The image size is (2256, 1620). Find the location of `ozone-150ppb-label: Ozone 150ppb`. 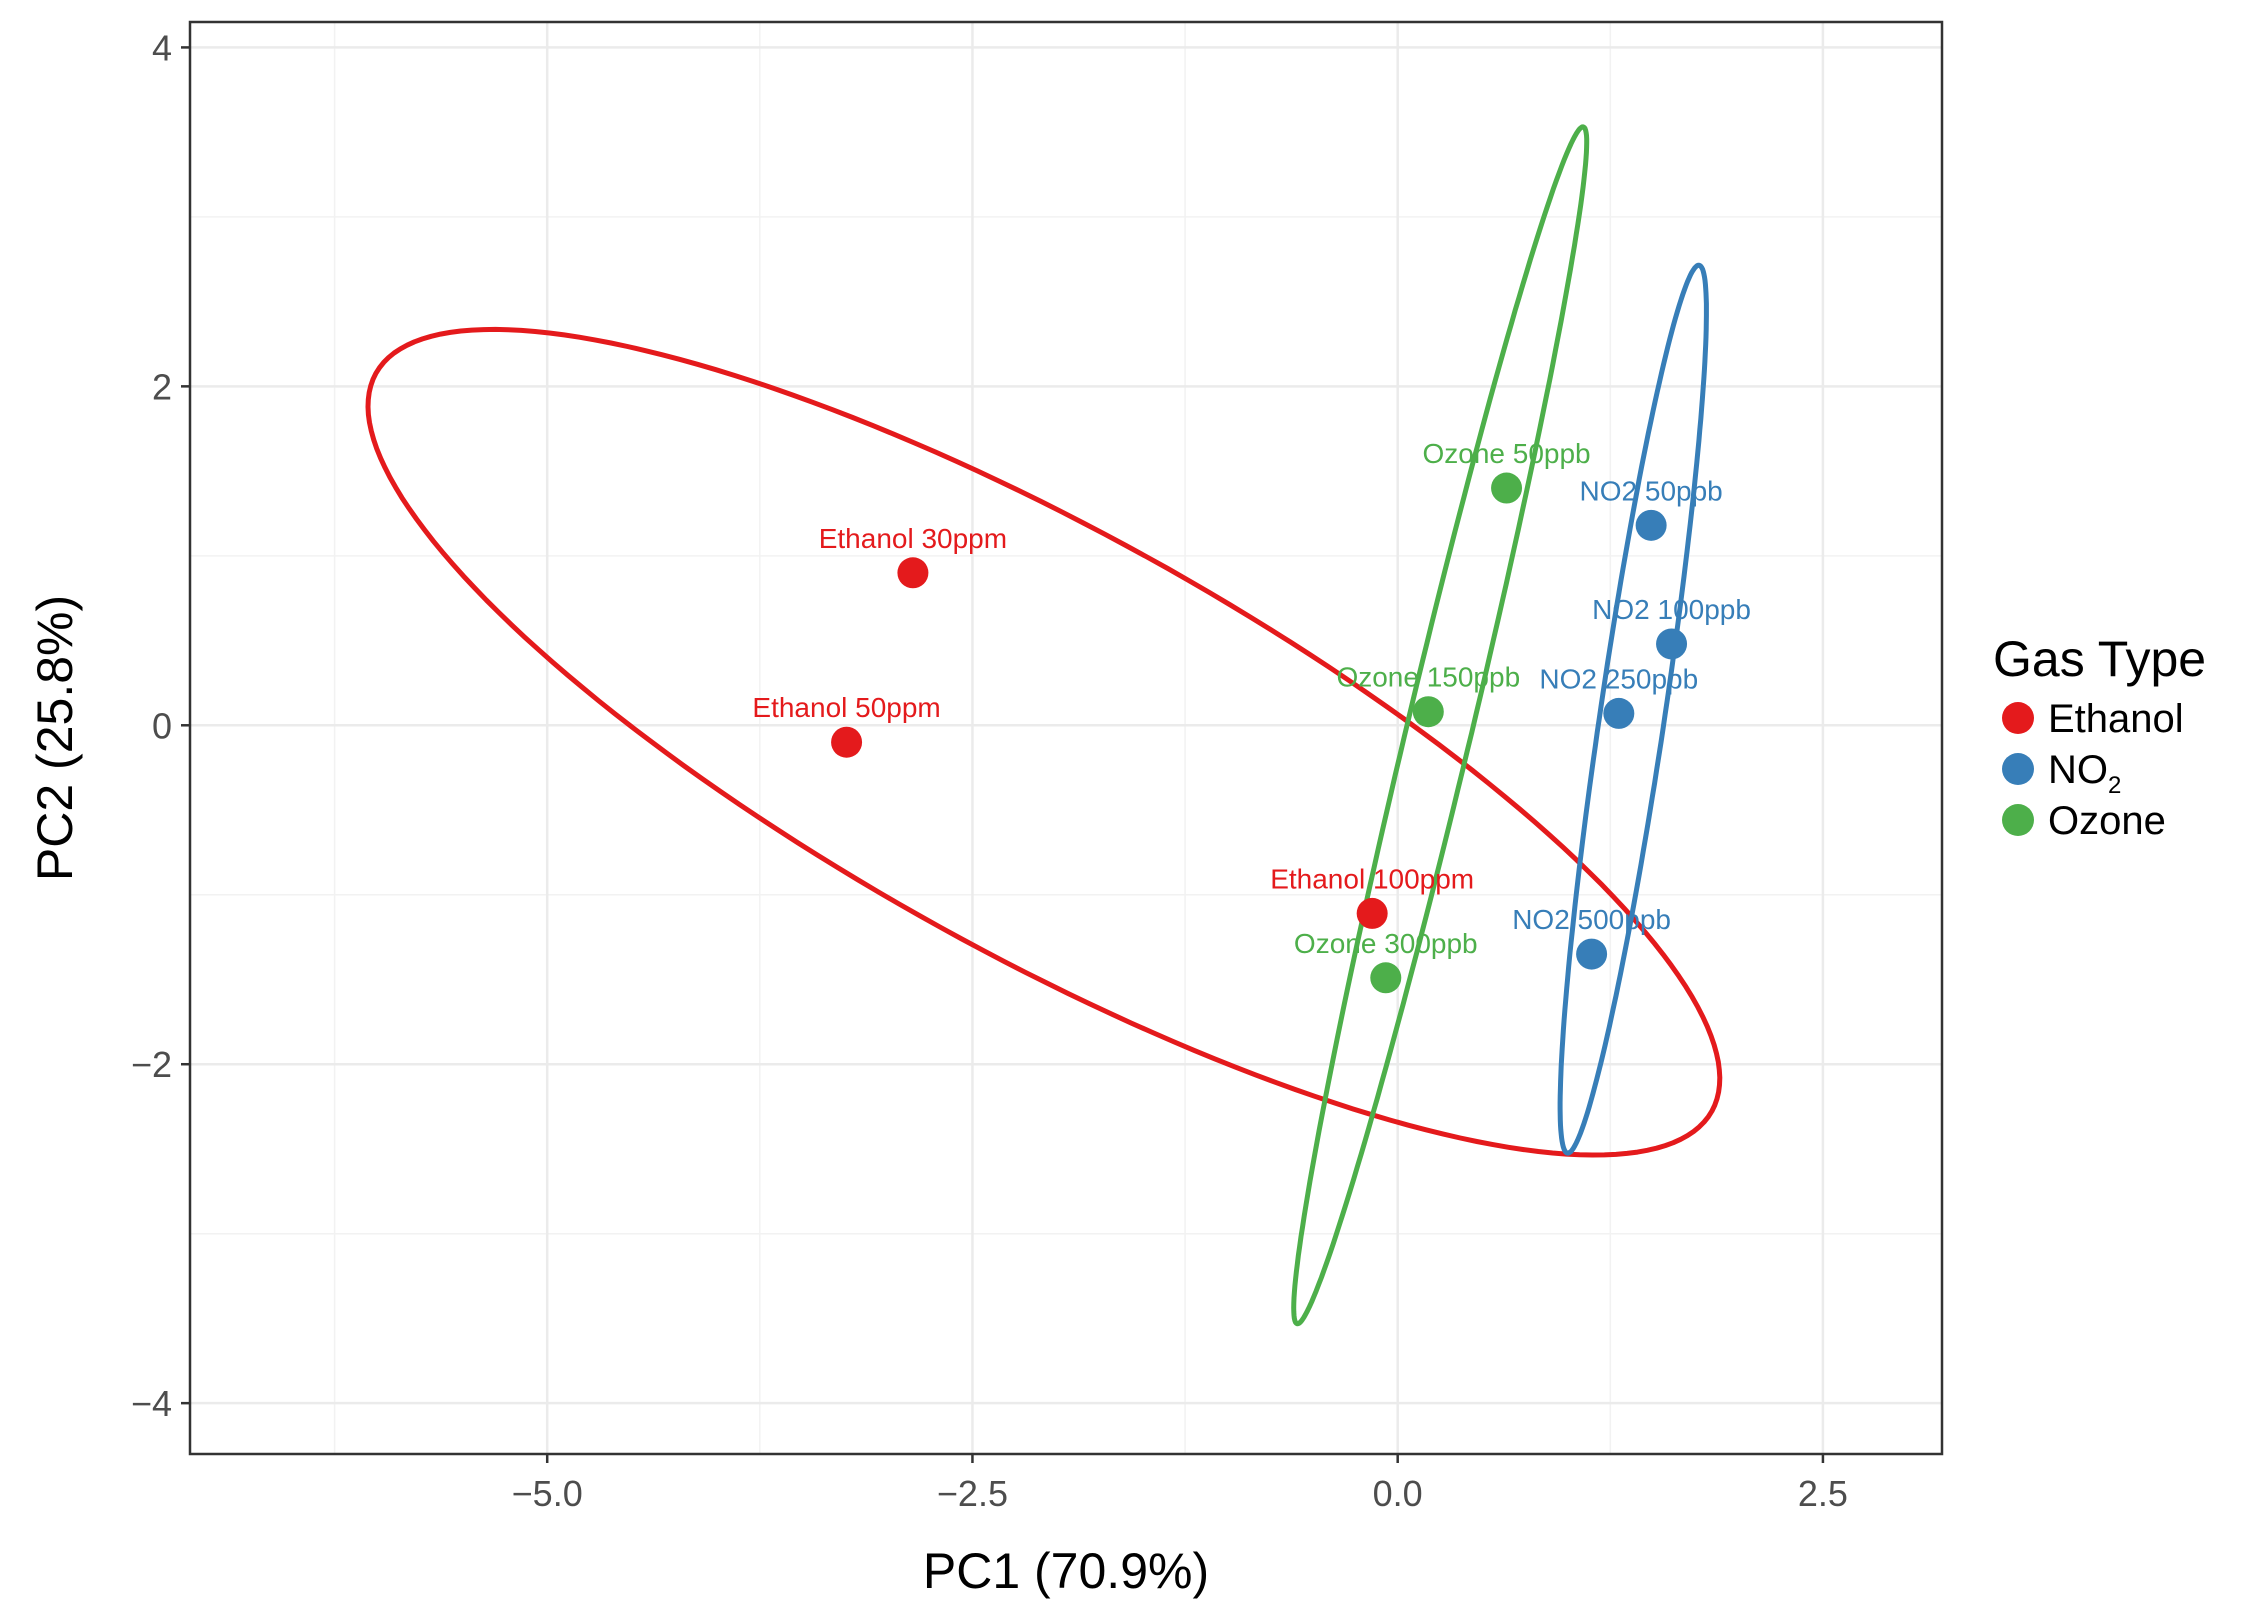

ozone-150ppb-label: Ozone 150ppb is located at coordinates (1428, 677).